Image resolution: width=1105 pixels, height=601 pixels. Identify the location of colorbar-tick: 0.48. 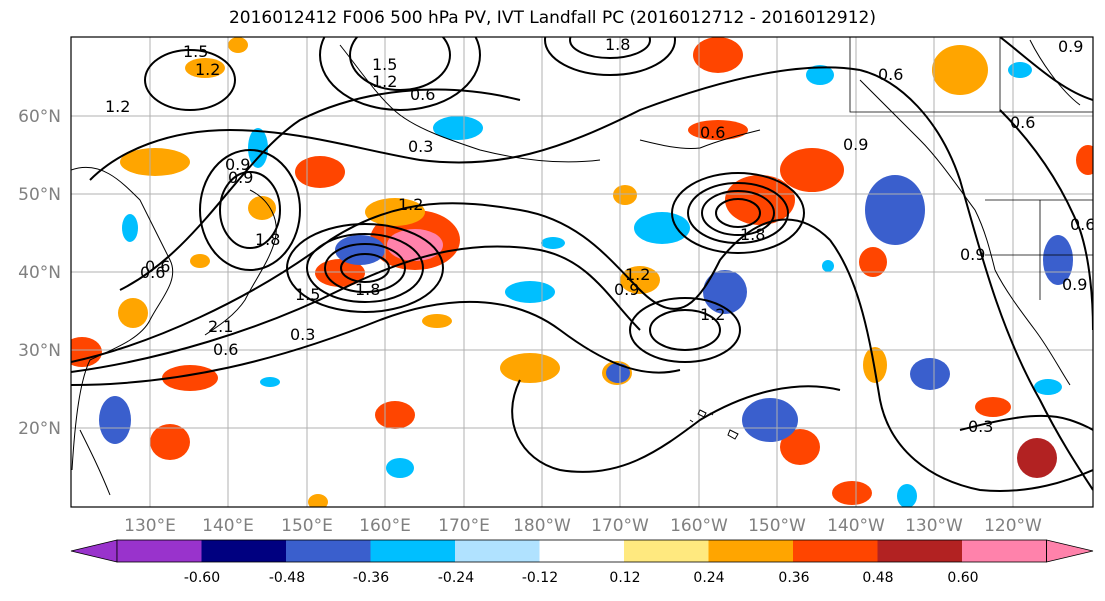
(878, 578).